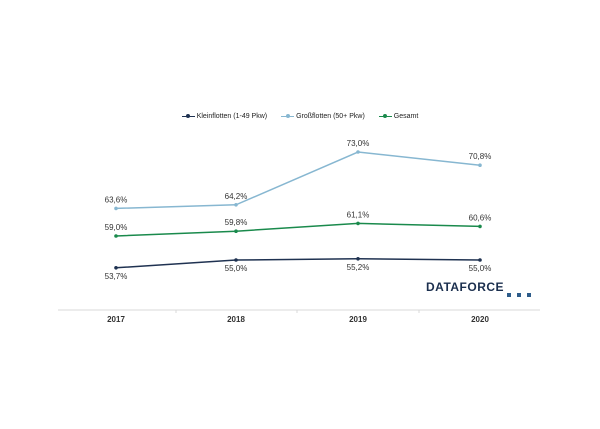  Describe the element at coordinates (406, 116) in the screenshot. I see `legend-label: Gesamt` at that location.